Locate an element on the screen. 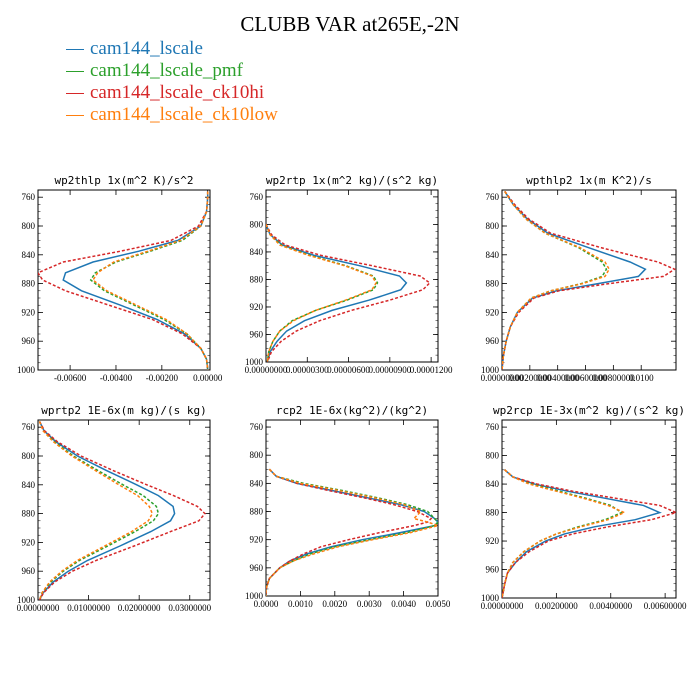  x-tick-label: 0.0030 is located at coordinates (369, 604).